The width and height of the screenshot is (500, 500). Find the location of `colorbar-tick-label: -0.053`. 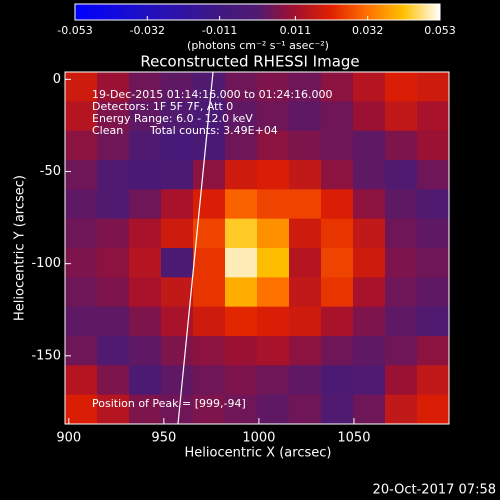

colorbar-tick-label: -0.053 is located at coordinates (74, 30).